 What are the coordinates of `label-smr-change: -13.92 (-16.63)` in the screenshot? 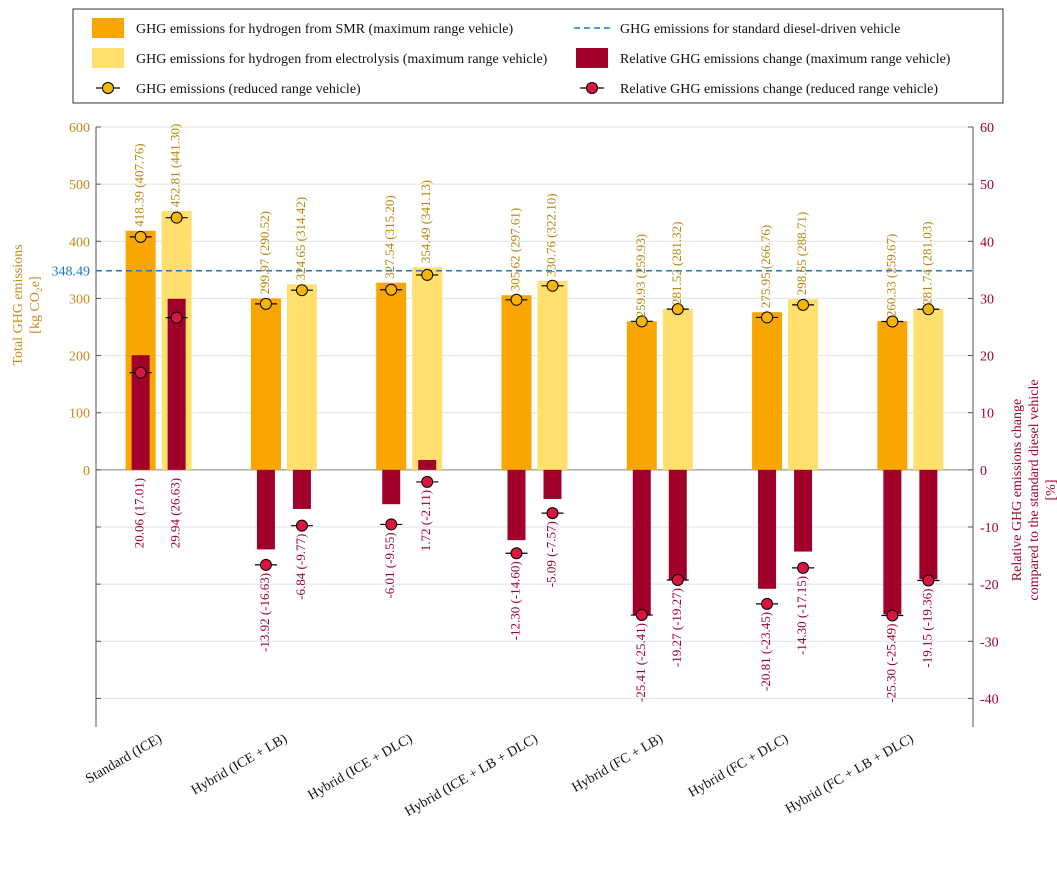 It's located at (264, 612).